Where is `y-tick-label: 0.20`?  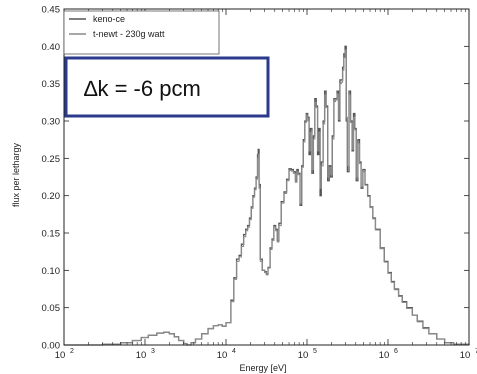
y-tick-label: 0.20 is located at coordinates (51, 196).